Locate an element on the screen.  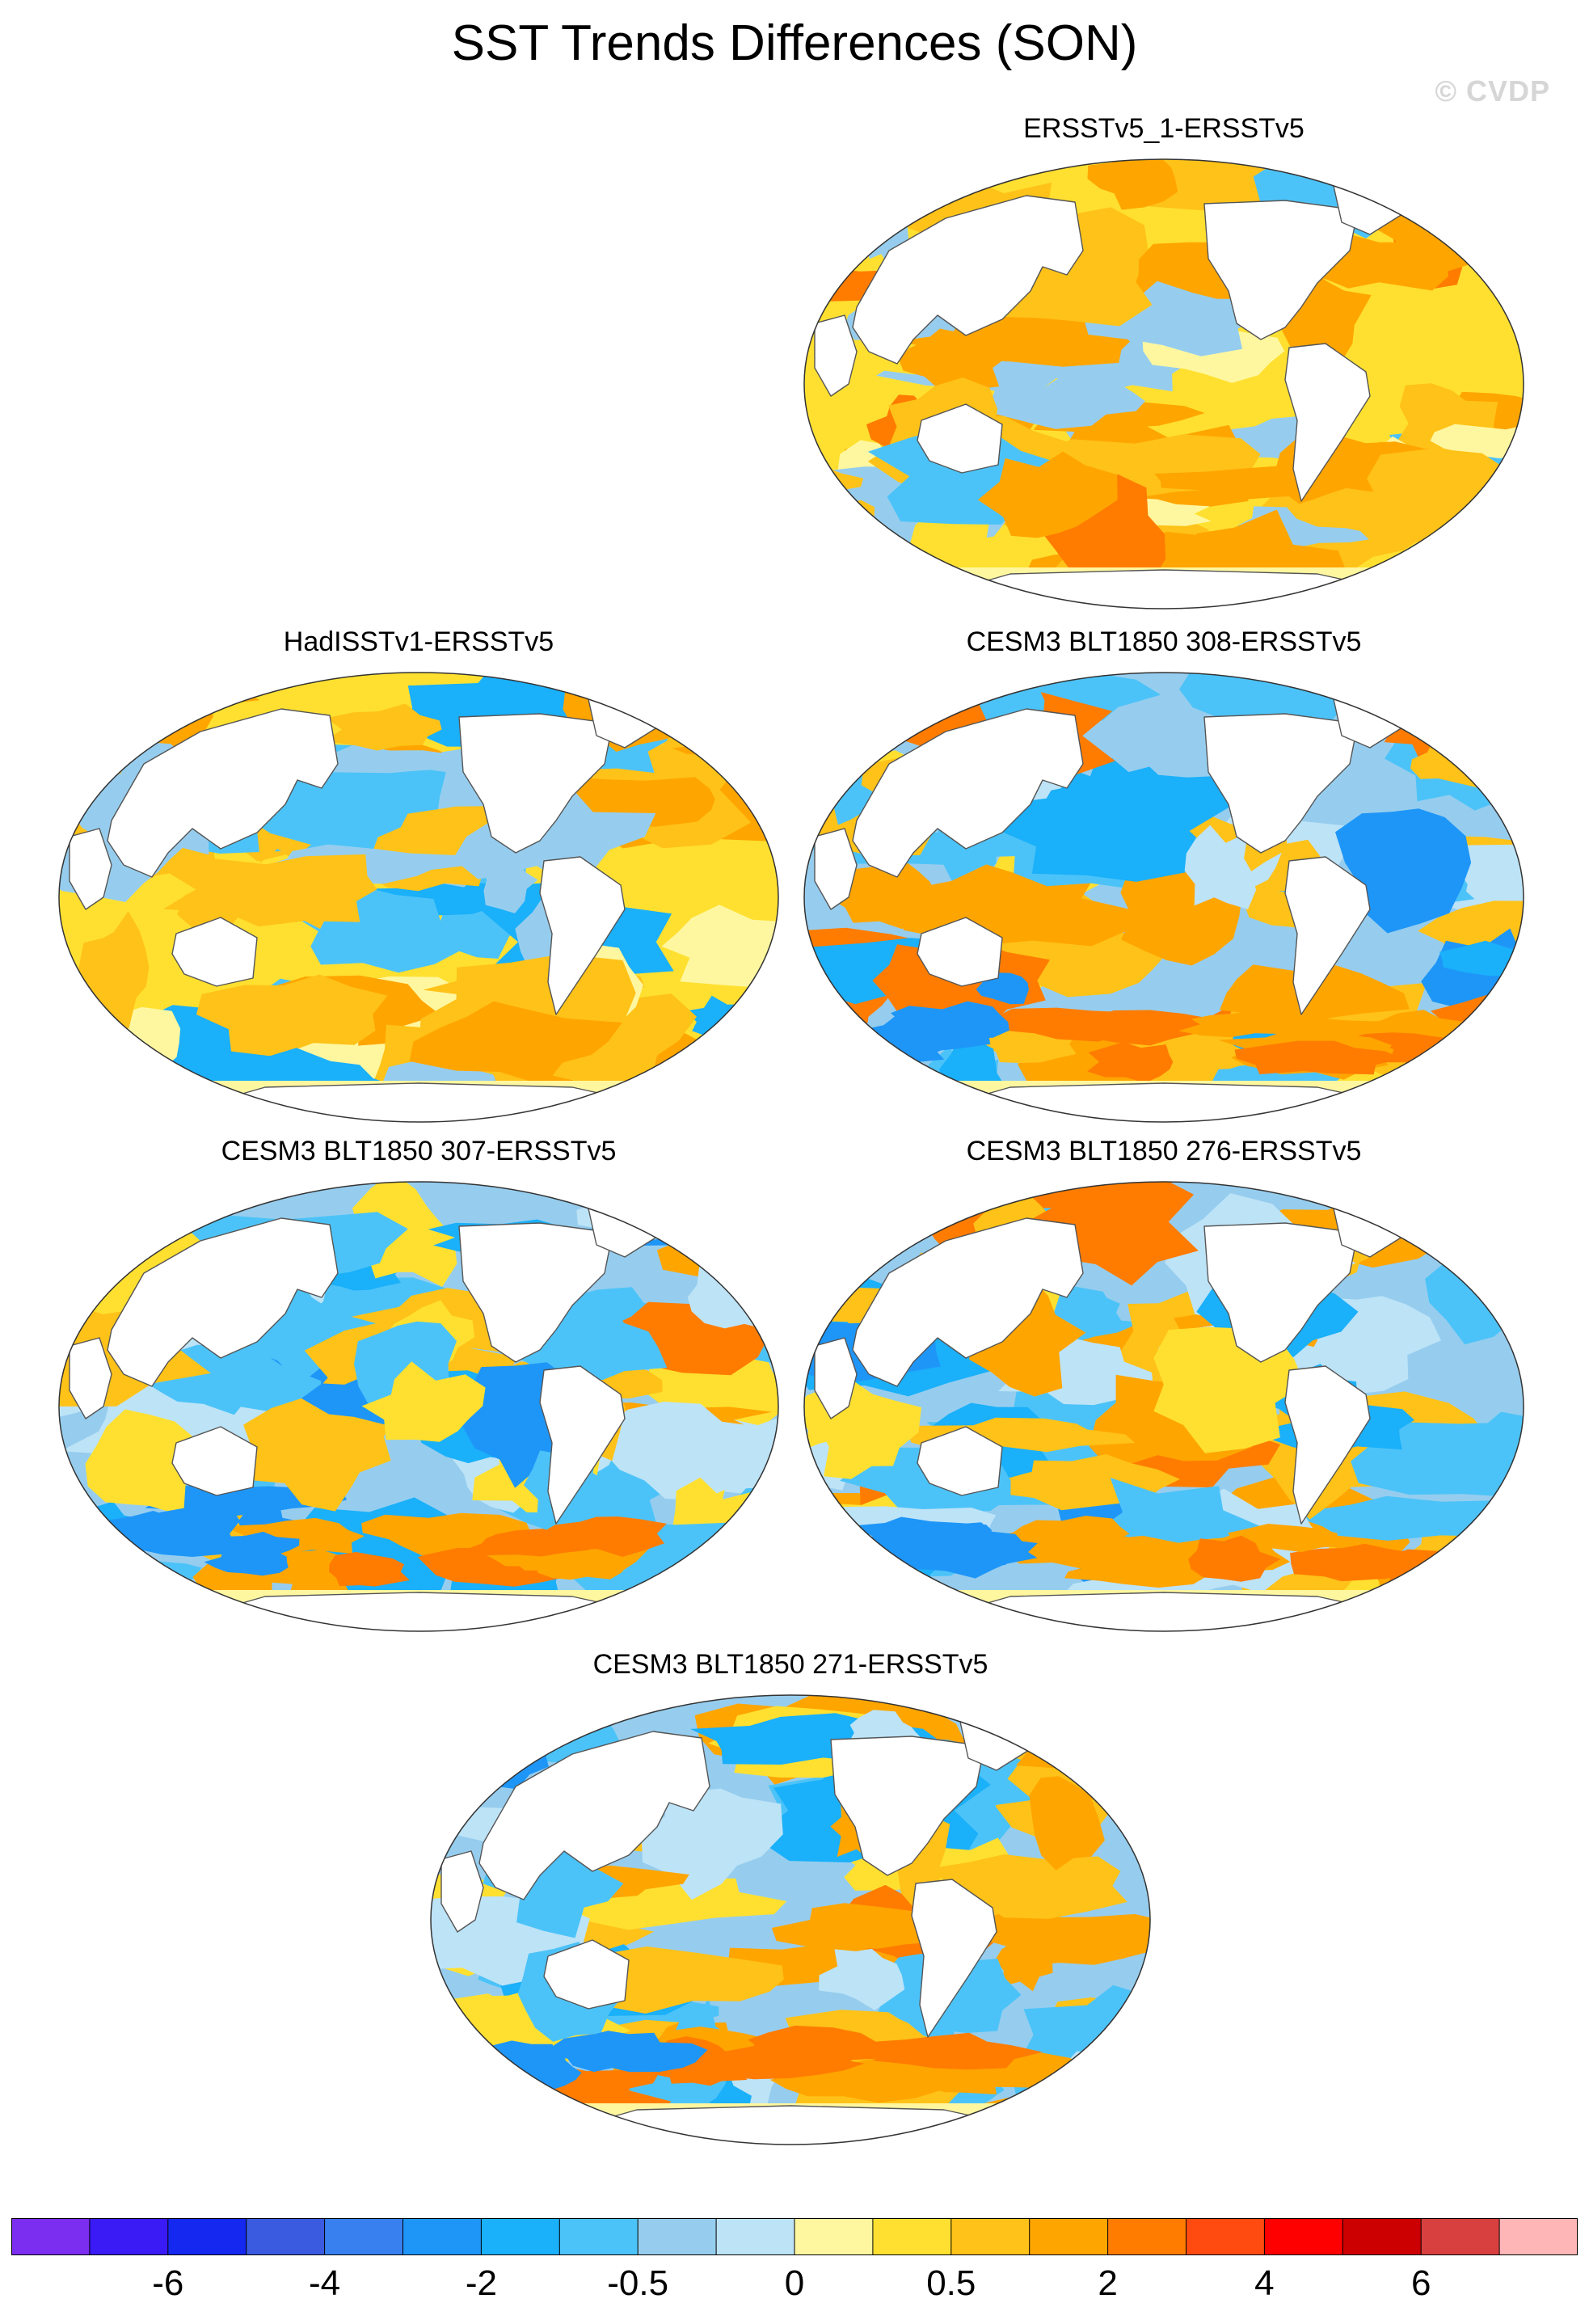
colorbar-tick-label: 2 is located at coordinates (1108, 2283).